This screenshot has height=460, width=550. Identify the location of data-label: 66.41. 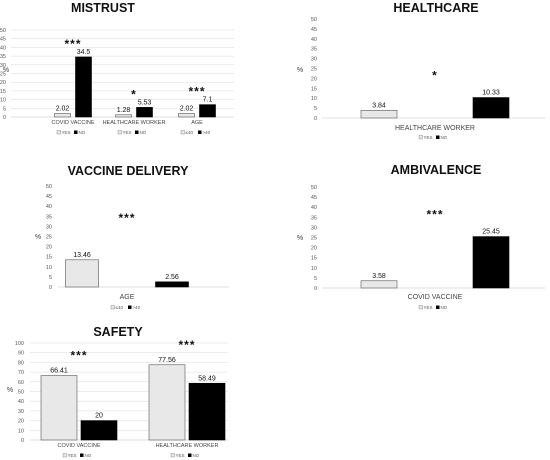
(59, 371).